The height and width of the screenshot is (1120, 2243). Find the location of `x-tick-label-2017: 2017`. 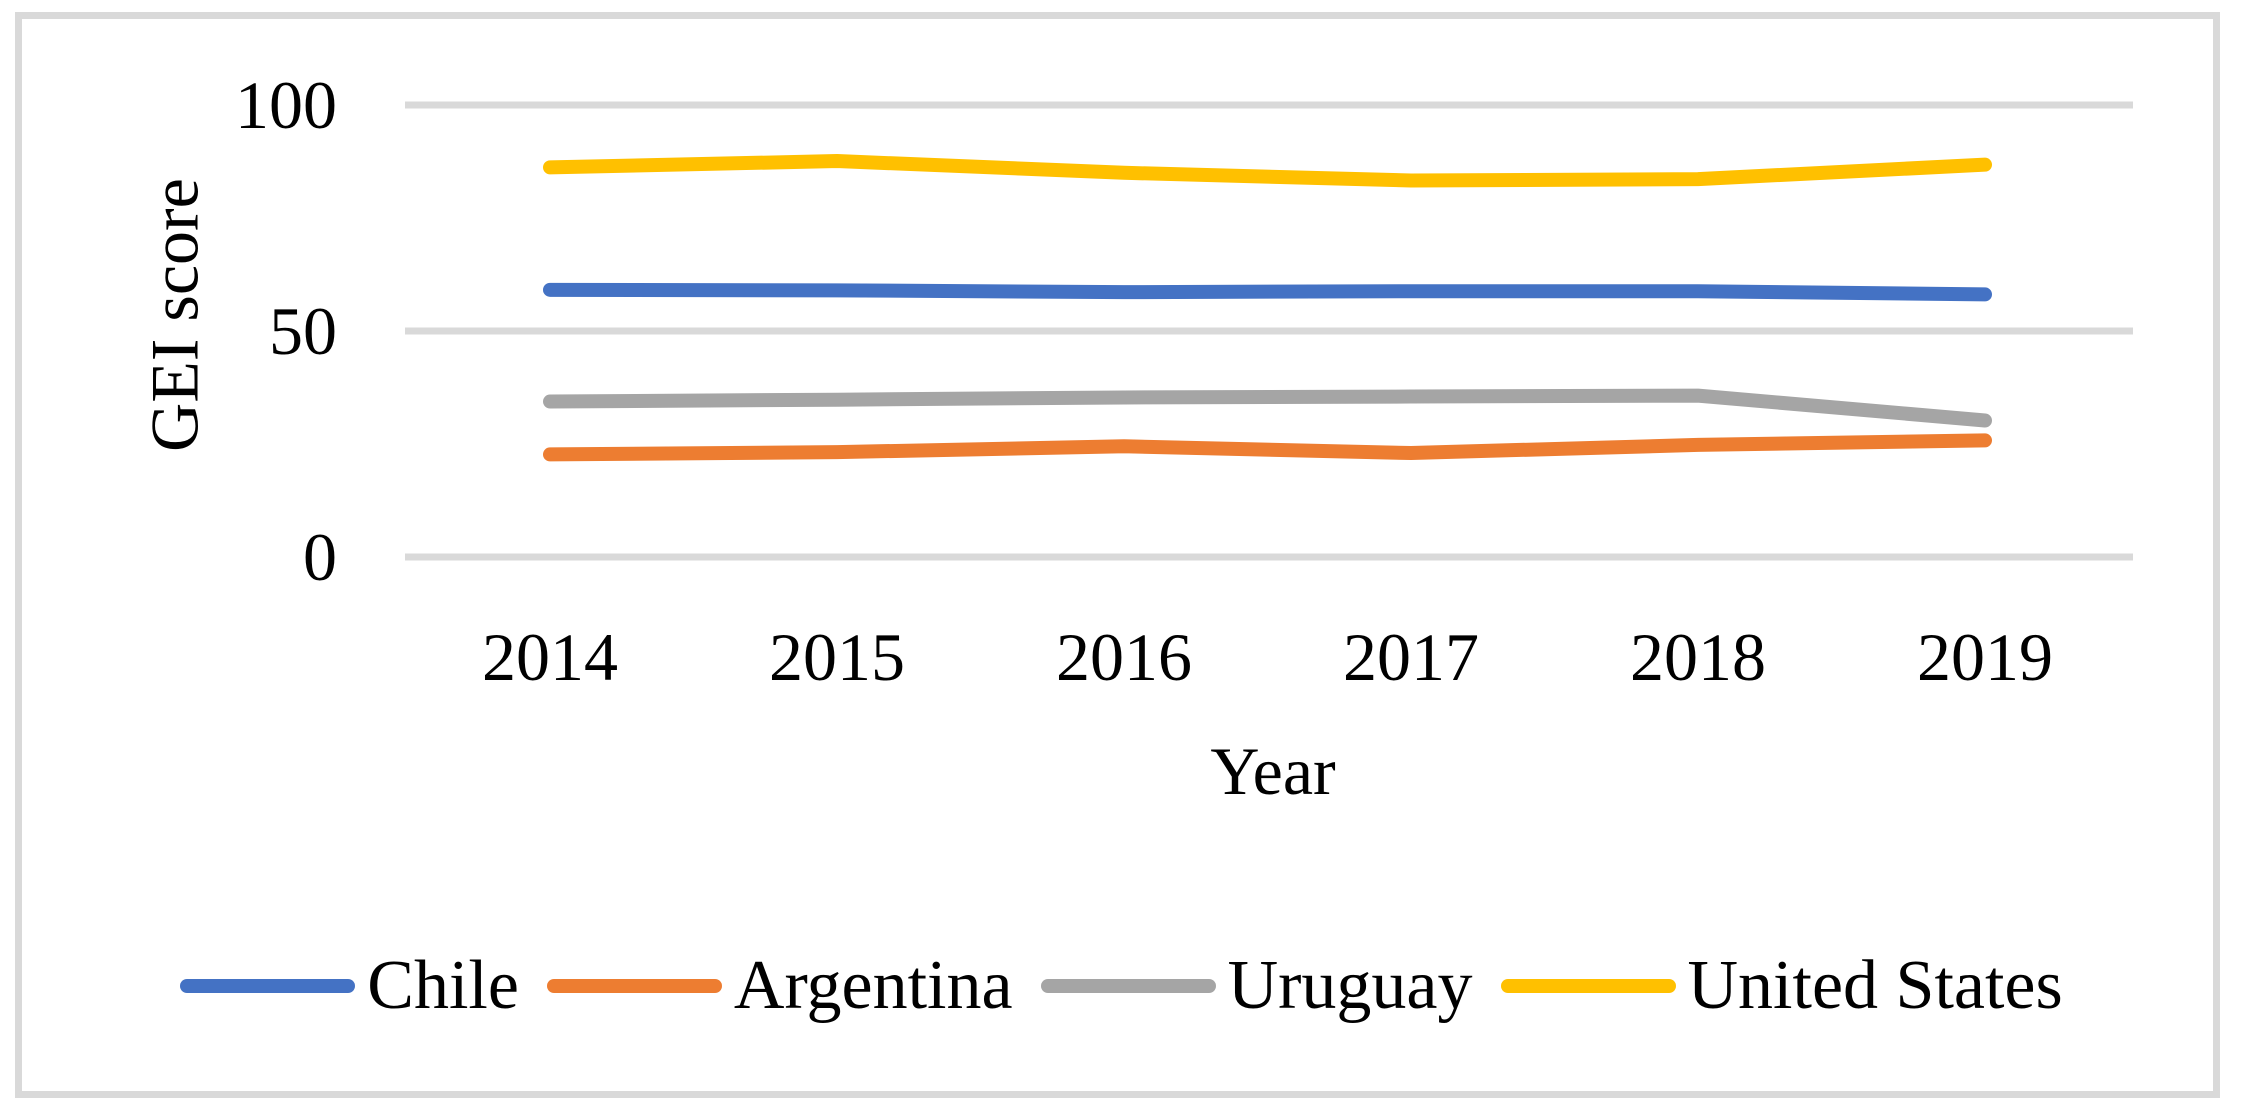

x-tick-label-2017: 2017 is located at coordinates (1411, 657).